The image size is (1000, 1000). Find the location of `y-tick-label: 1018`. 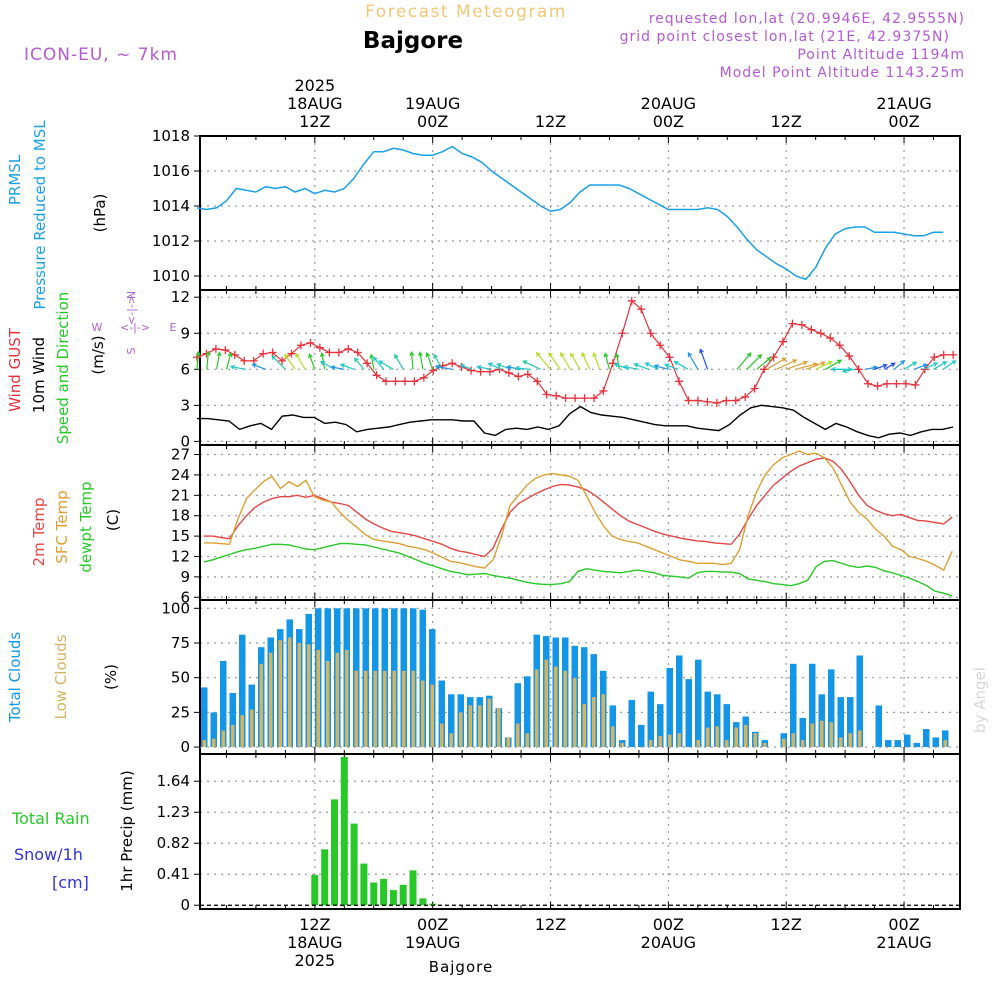

y-tick-label: 1018 is located at coordinates (171, 136).